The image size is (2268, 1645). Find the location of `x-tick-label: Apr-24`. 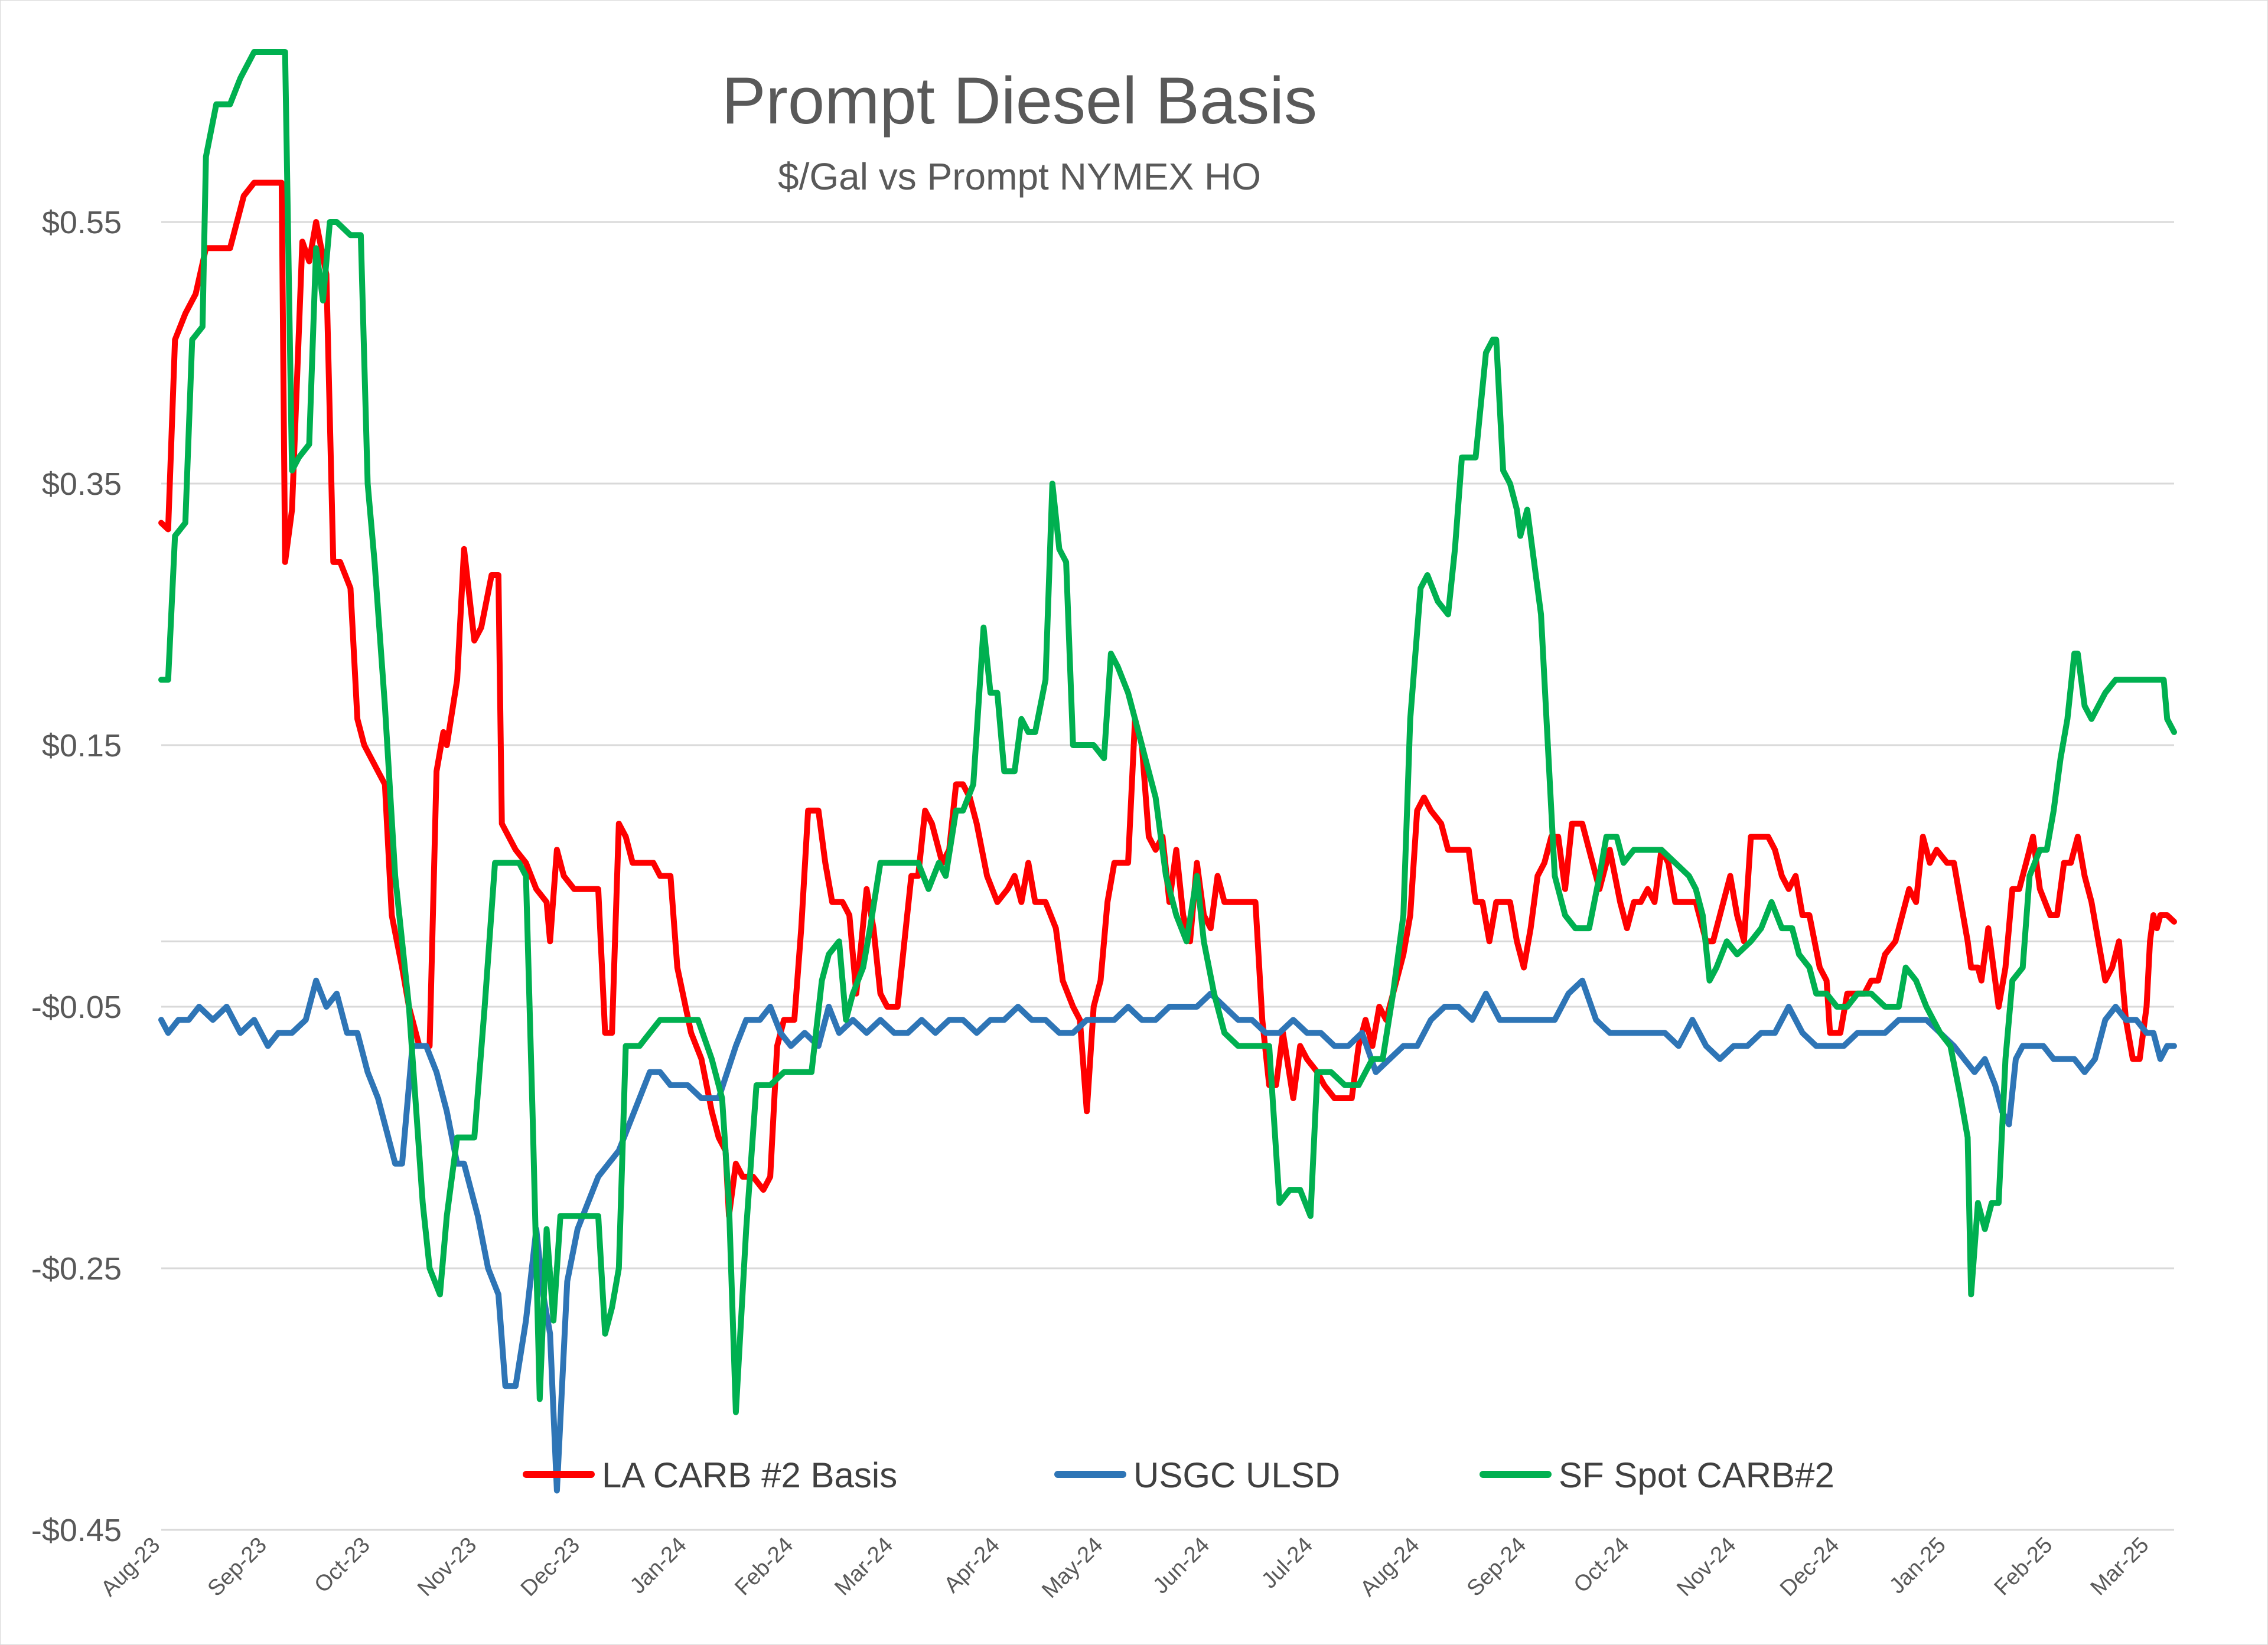

x-tick-label: Apr-24 is located at coordinates (971, 1565).